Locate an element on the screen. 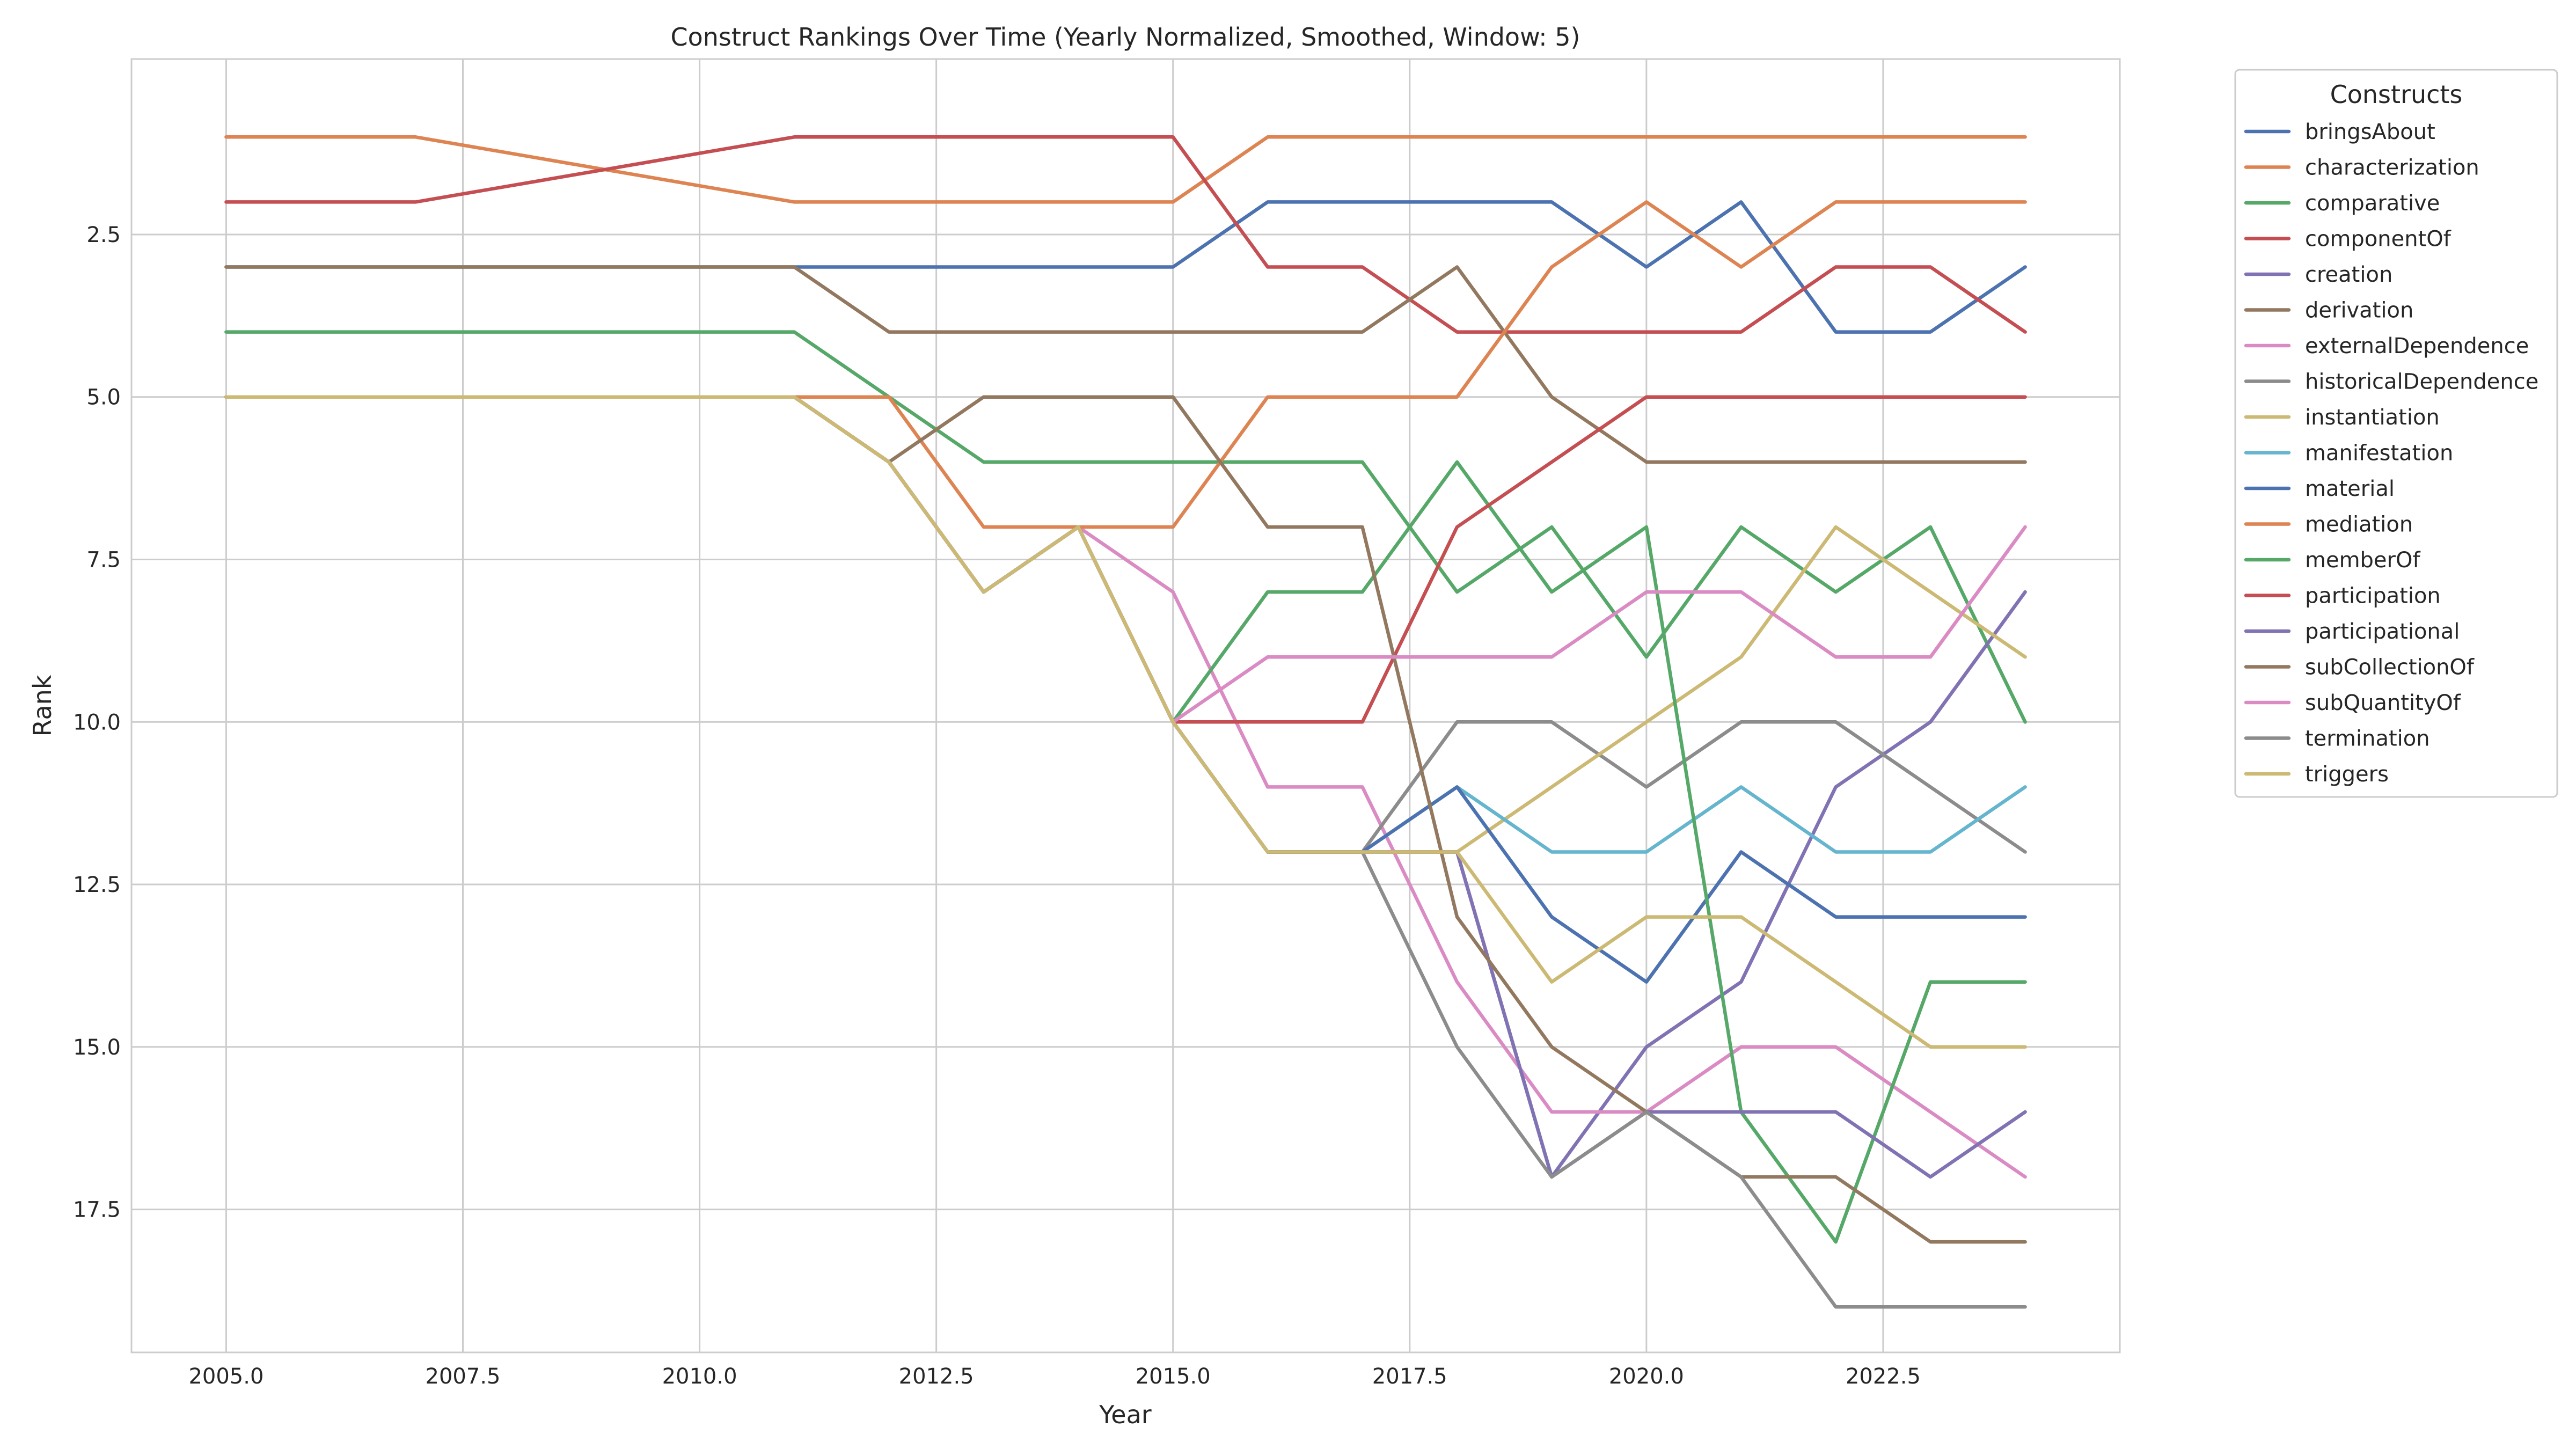 The width and height of the screenshot is (2576, 1449). y-tick-label: 5.0 is located at coordinates (103, 397).